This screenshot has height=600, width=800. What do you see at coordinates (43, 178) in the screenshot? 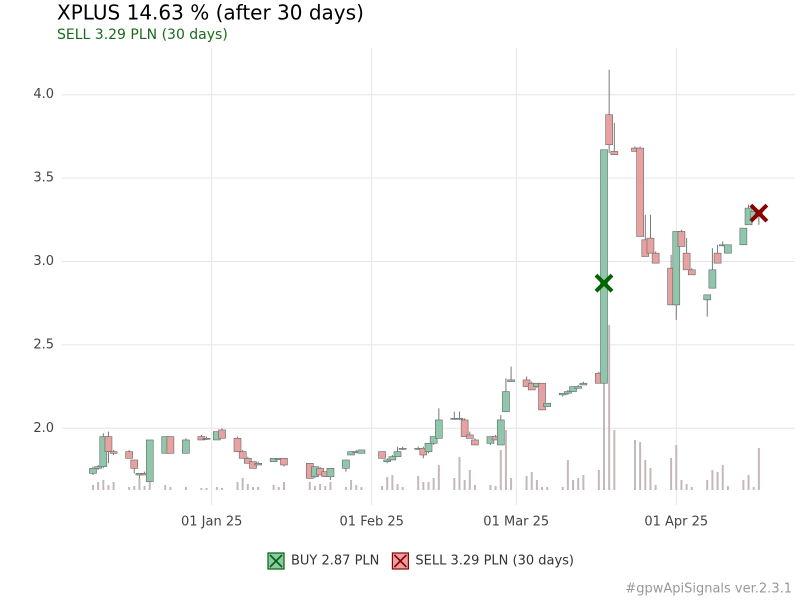
I see `y-tick-label: 3.5` at bounding box center [43, 178].